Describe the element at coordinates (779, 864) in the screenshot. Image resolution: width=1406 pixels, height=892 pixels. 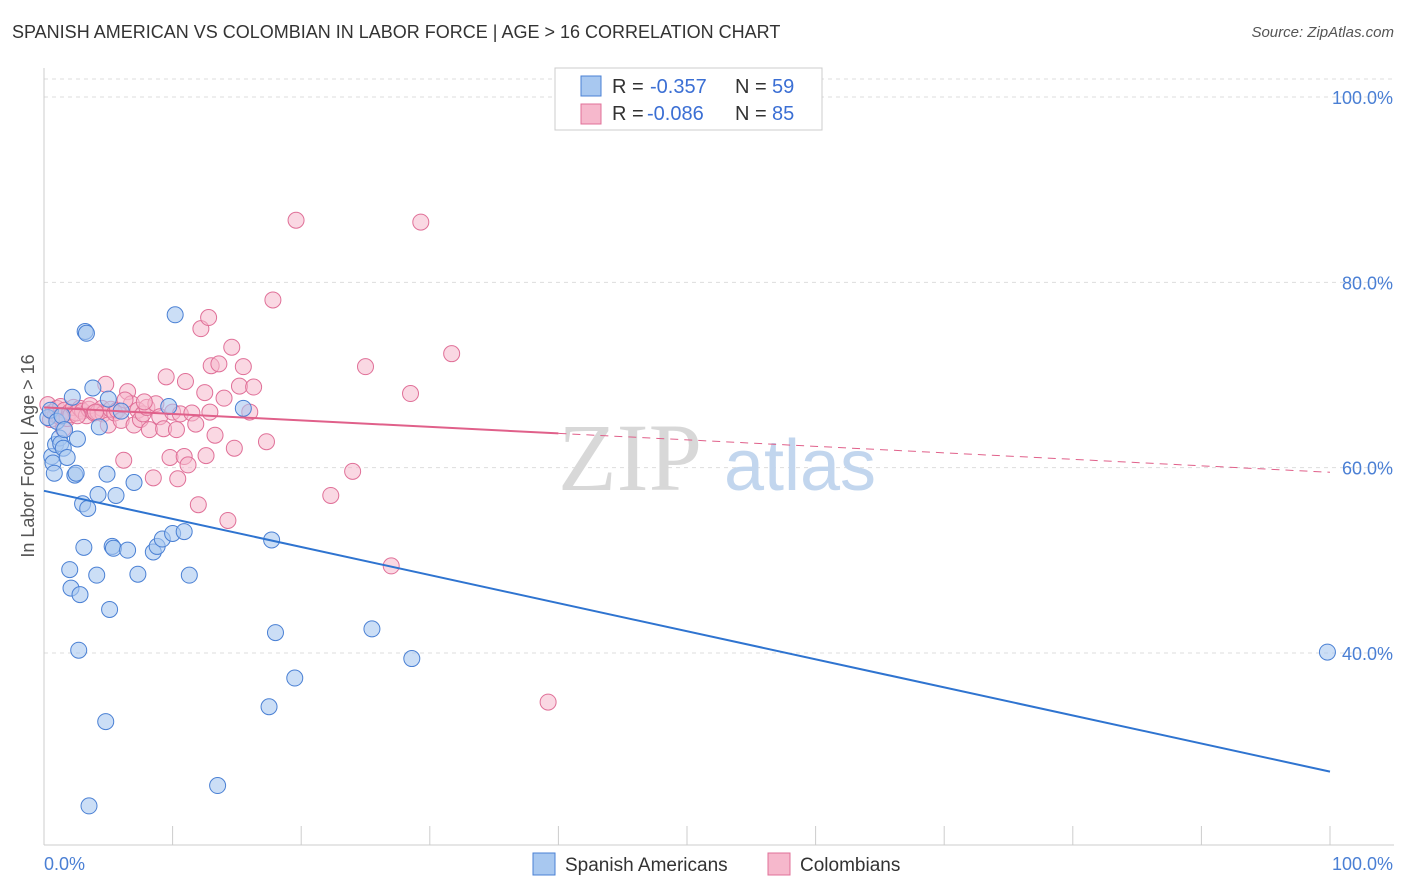
I see `bottom-legend-swatch-colombian` at that location.